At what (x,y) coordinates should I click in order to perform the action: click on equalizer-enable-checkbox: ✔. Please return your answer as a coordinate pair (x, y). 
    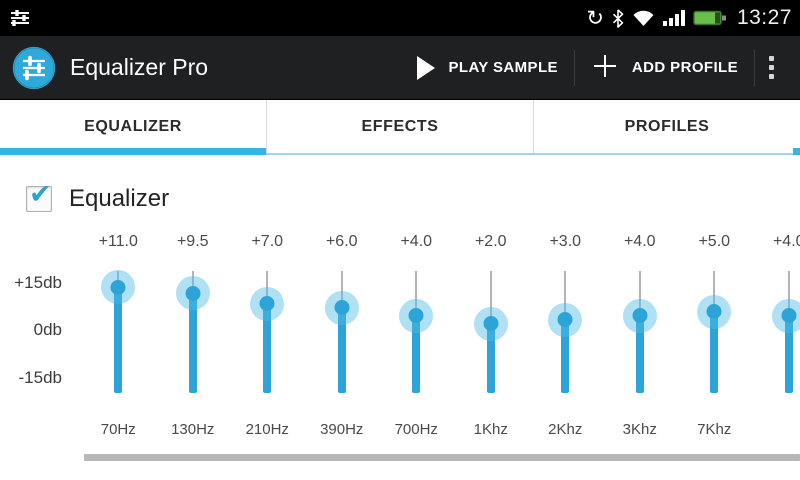
    Looking at the image, I should click on (39, 195).